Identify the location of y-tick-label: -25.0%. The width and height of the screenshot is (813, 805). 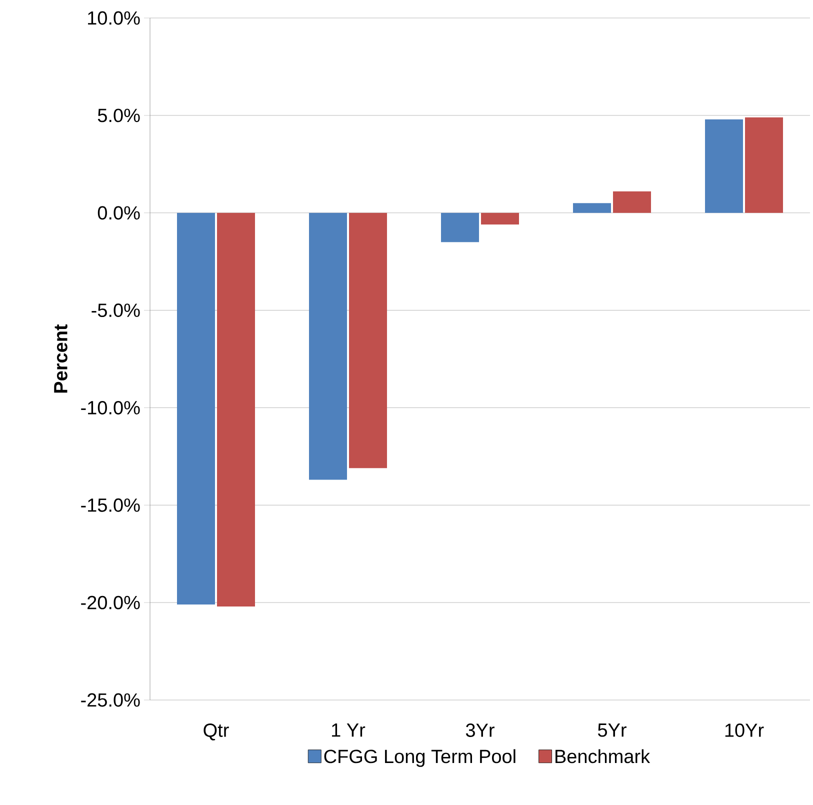
(110, 700).